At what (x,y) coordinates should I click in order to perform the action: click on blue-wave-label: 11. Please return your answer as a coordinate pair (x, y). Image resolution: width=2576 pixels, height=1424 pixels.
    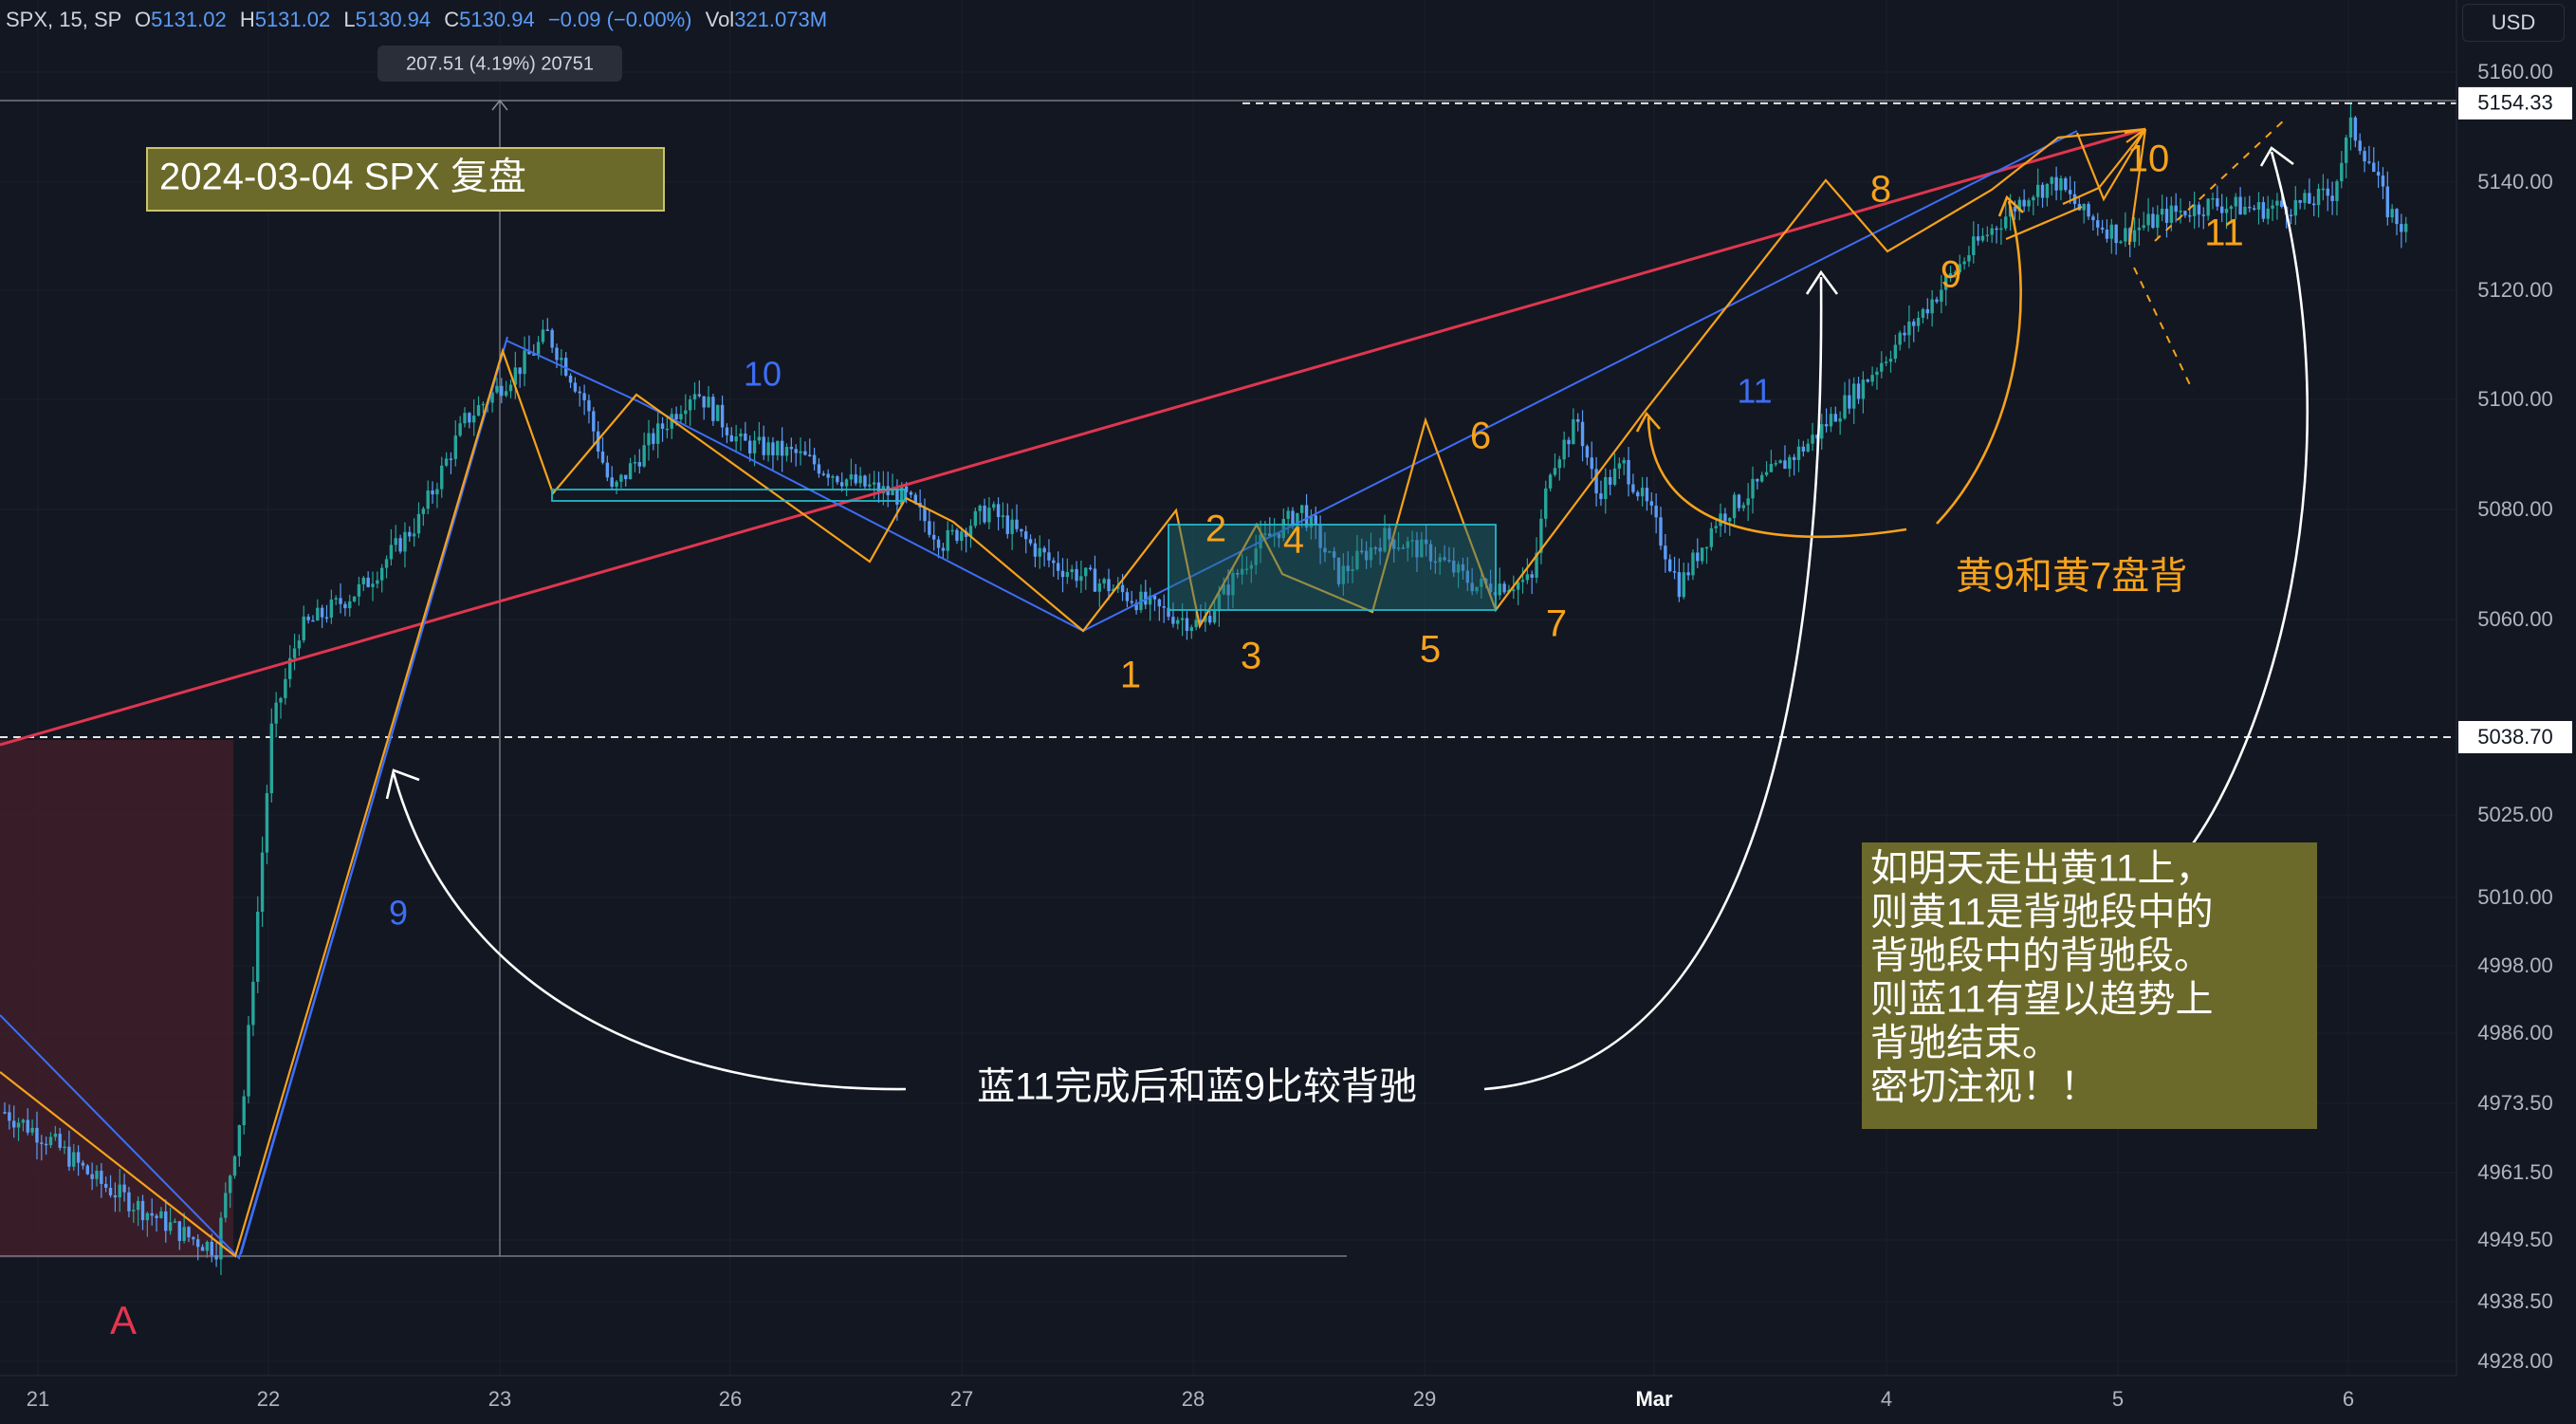
    Looking at the image, I should click on (1754, 392).